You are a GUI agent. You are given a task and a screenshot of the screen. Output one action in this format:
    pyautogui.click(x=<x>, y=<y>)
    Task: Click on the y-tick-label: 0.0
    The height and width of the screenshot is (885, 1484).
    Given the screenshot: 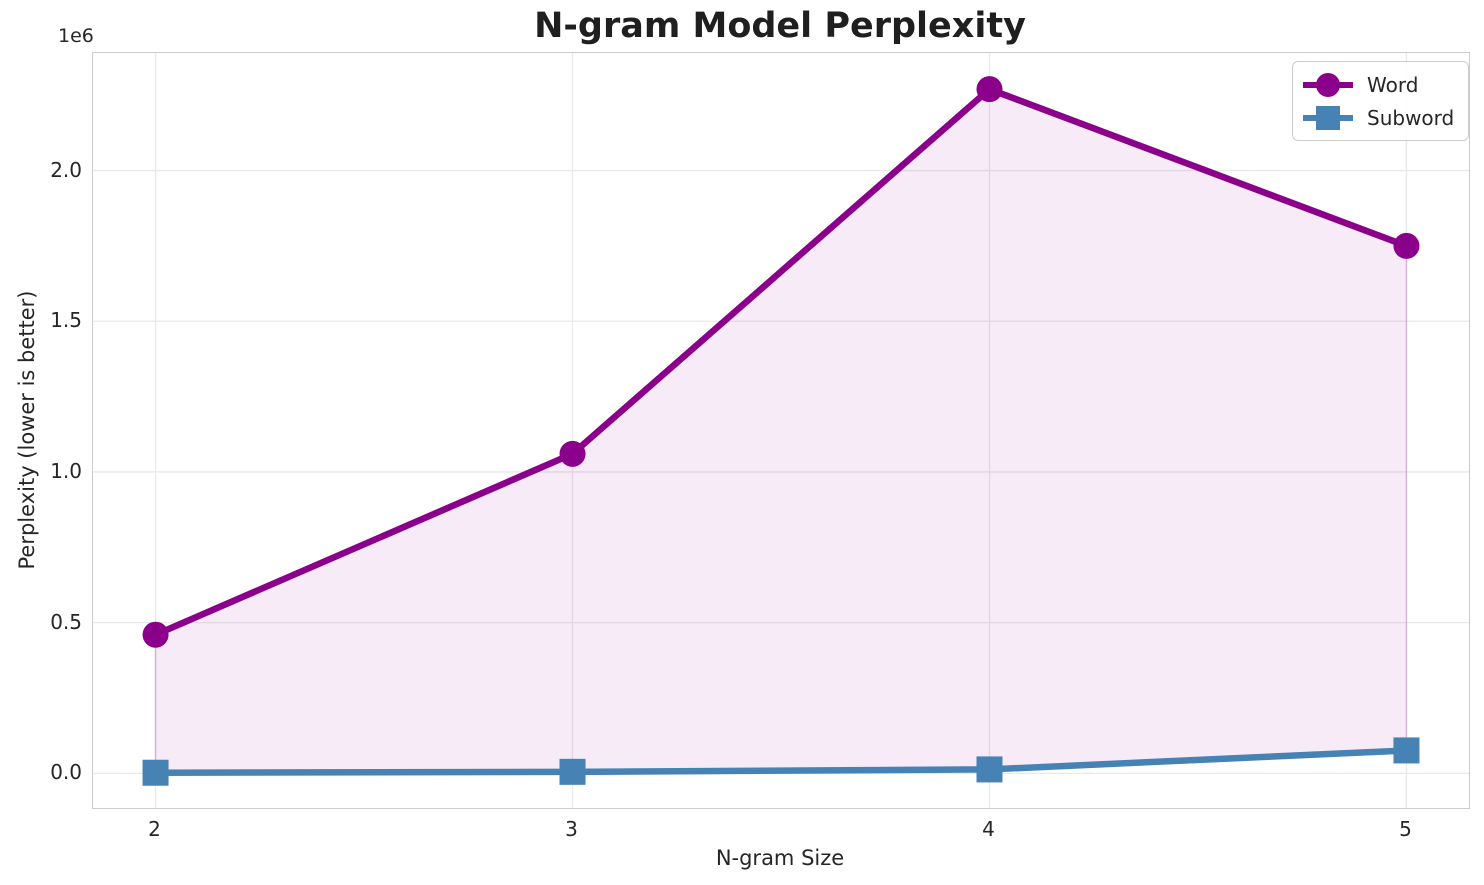 What is the action you would take?
    pyautogui.click(x=66, y=772)
    